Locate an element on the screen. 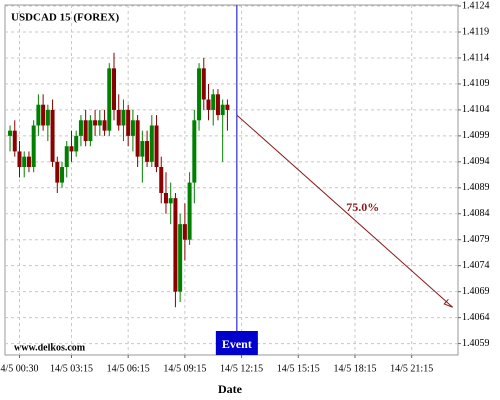 The height and width of the screenshot is (400, 500). x-tick-label: 14/5 09:15 is located at coordinates (184, 368).